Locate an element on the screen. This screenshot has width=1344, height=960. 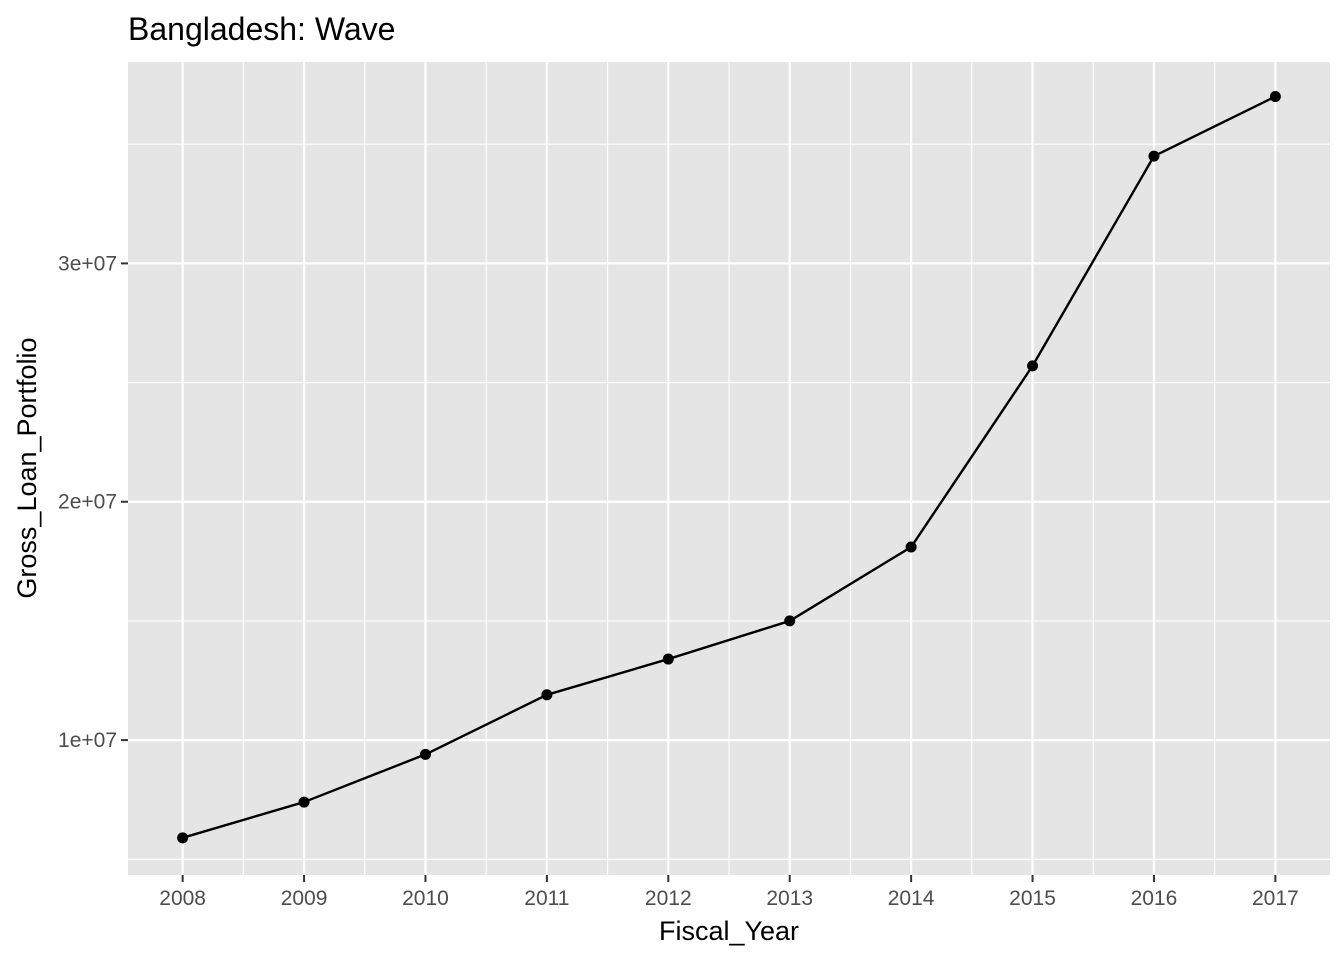
chart-title: Bangladesh: Wave is located at coordinates (261, 29).